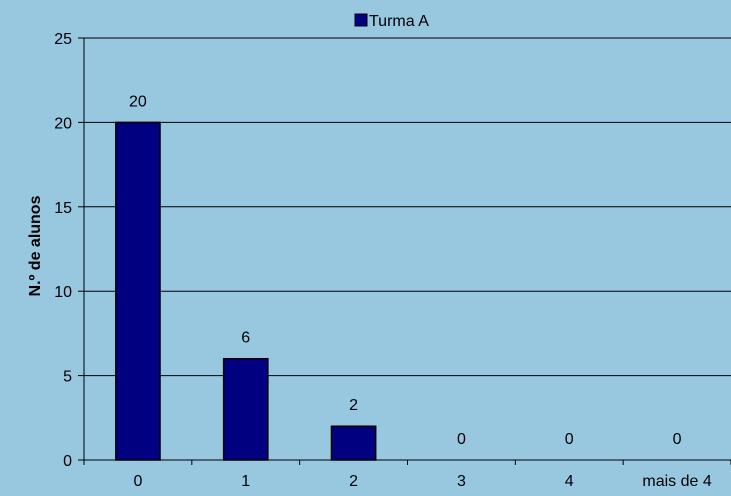  I want to click on data-label: 20, so click(138, 101).